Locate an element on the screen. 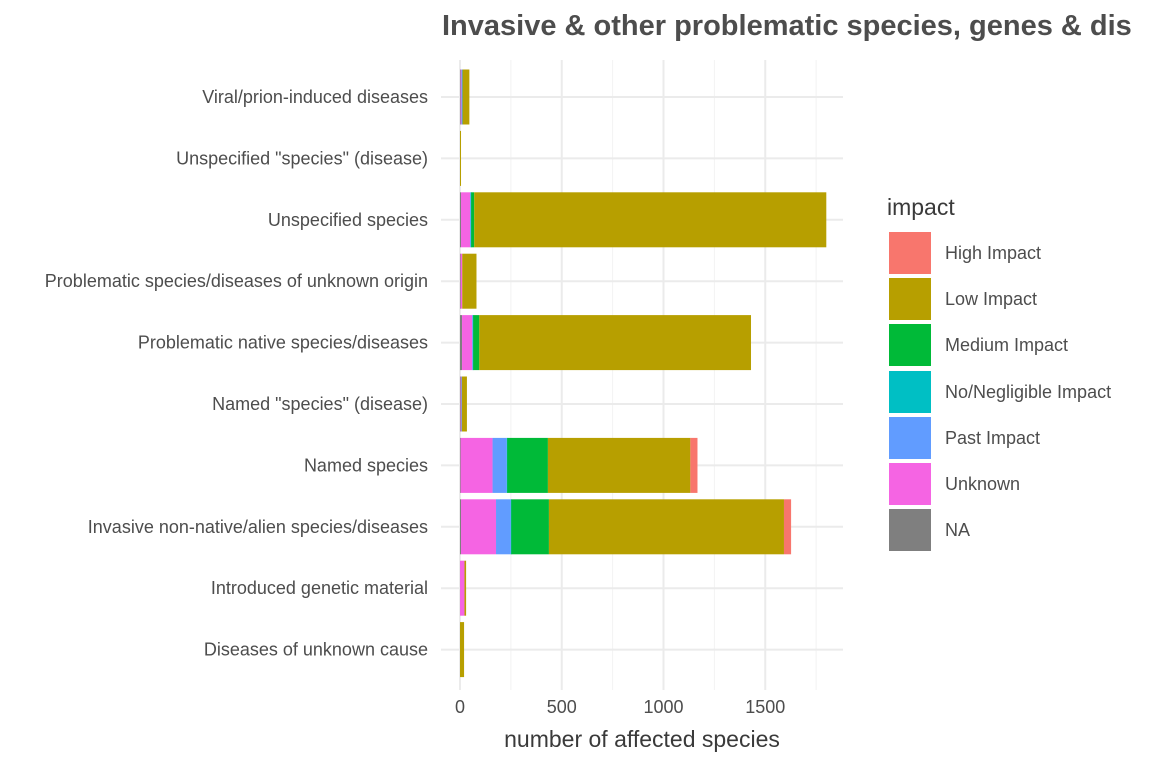 The height and width of the screenshot is (768, 1152). legend-label: High Impact is located at coordinates (993, 253).